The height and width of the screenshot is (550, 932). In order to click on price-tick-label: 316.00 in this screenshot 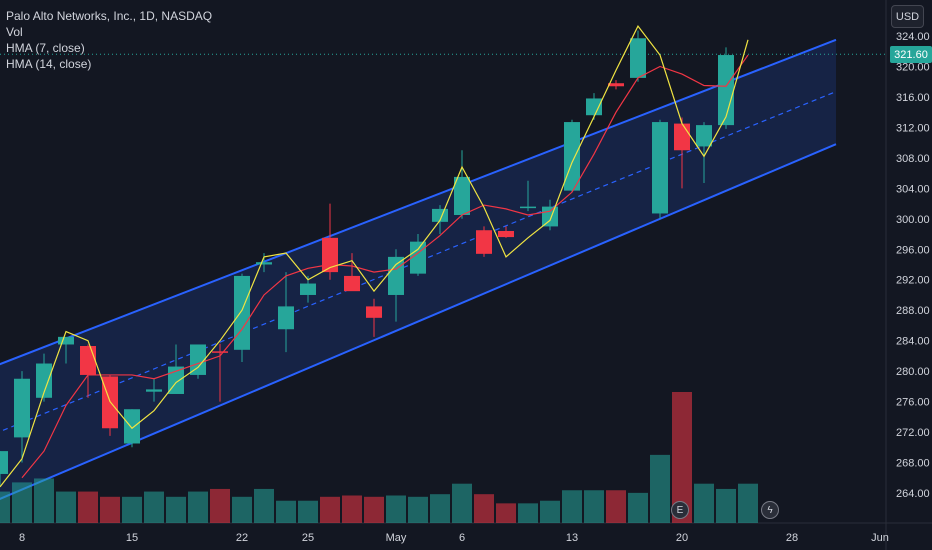, I will do `click(913, 98)`.